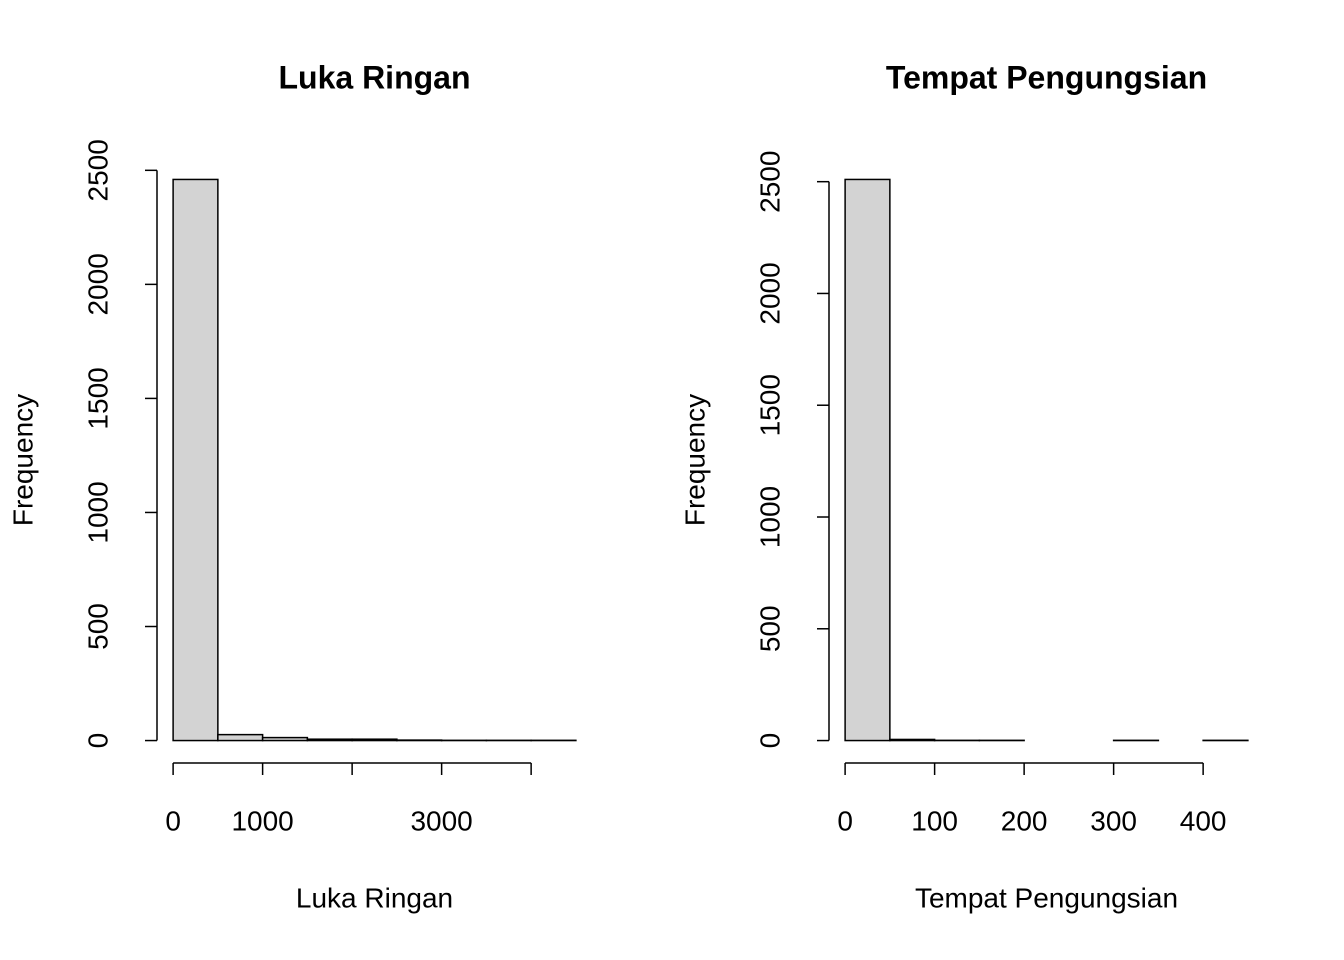 Image resolution: width=1344 pixels, height=960 pixels. Describe the element at coordinates (441, 820) in the screenshot. I see `x-tick-label: 3000` at that location.